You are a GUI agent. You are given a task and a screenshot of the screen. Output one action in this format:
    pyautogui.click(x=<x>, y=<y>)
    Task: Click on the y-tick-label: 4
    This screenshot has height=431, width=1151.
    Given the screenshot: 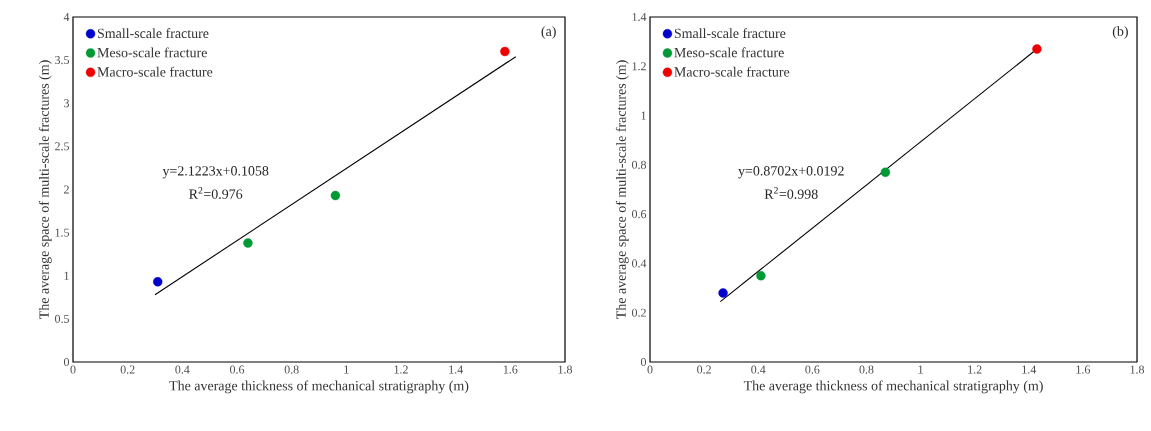 What is the action you would take?
    pyautogui.click(x=66, y=17)
    